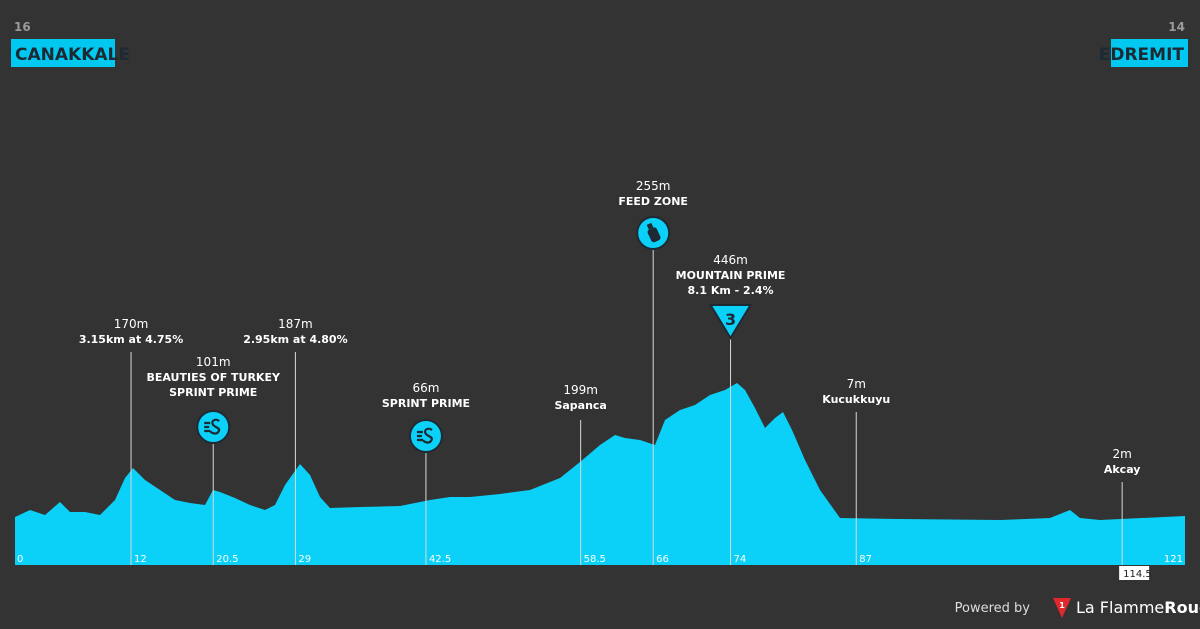 The width and height of the screenshot is (1200, 629). Describe the element at coordinates (1173, 559) in the screenshot. I see `km-end: 121` at that location.